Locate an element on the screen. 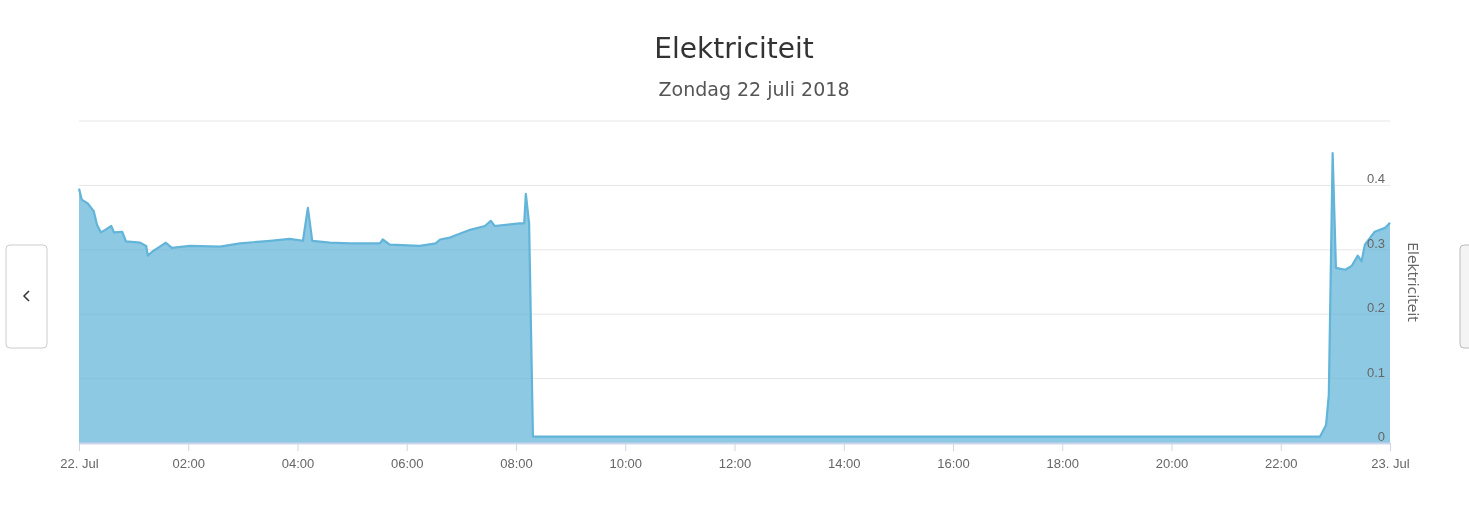  y-tick-label: 0.2 is located at coordinates (1375, 308).